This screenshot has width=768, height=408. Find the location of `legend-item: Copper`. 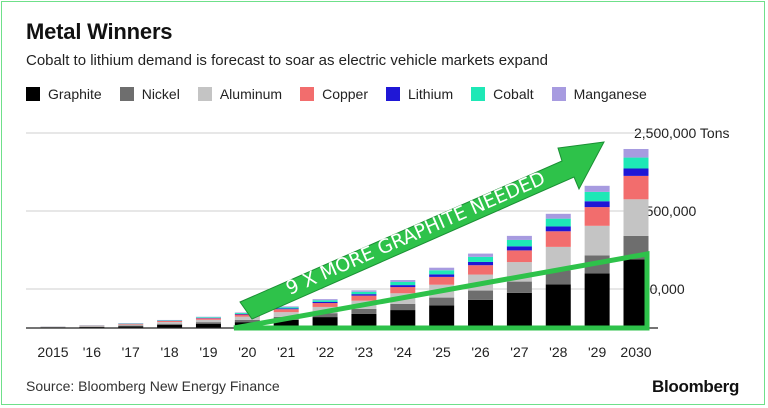

legend-item: Copper is located at coordinates (334, 94).